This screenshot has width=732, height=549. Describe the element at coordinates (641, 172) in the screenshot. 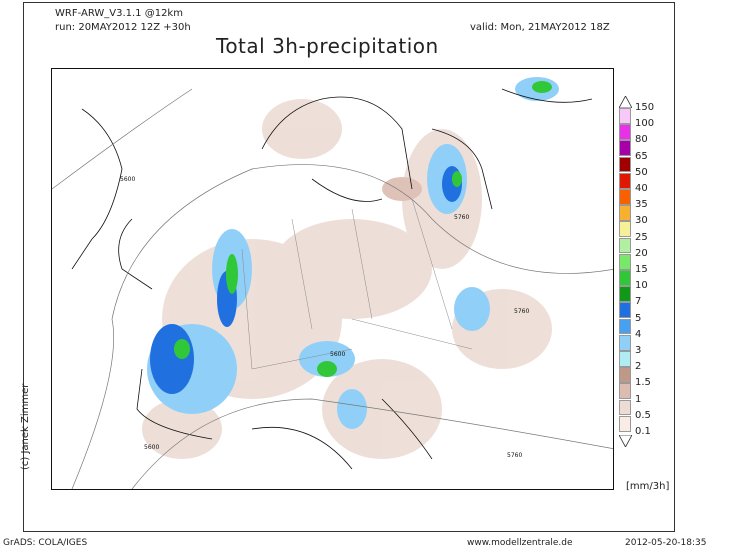

I see `colorbar-label: 50` at that location.